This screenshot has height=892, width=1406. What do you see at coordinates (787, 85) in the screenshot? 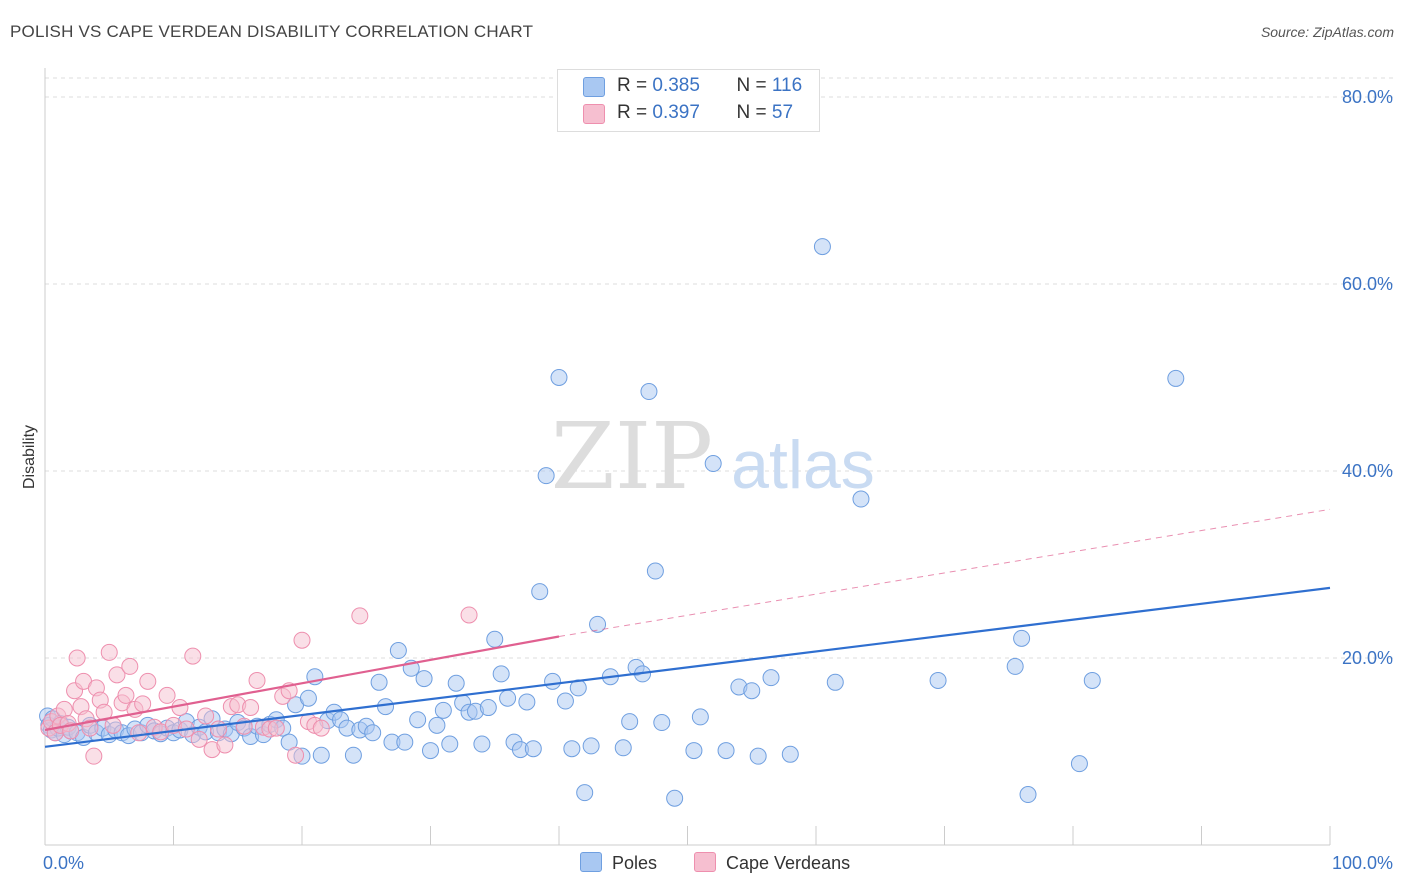
I see `legend-n-value-poles: 116` at bounding box center [787, 85].